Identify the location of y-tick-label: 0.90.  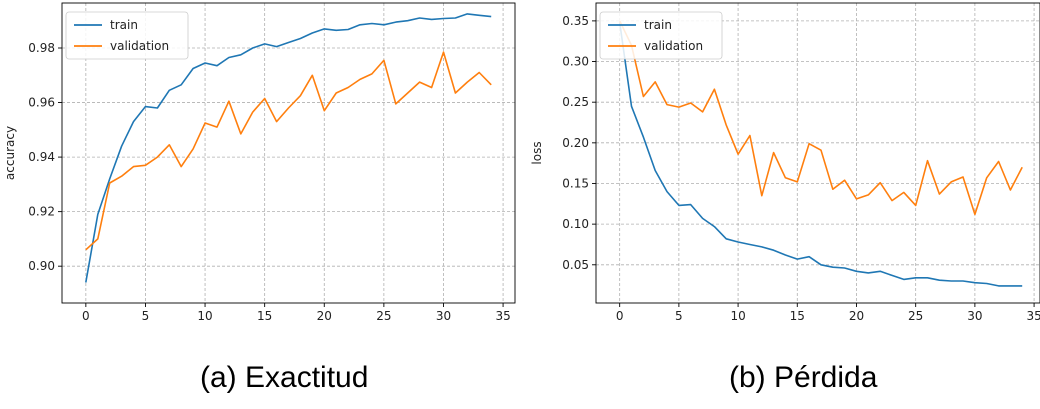
(41, 266).